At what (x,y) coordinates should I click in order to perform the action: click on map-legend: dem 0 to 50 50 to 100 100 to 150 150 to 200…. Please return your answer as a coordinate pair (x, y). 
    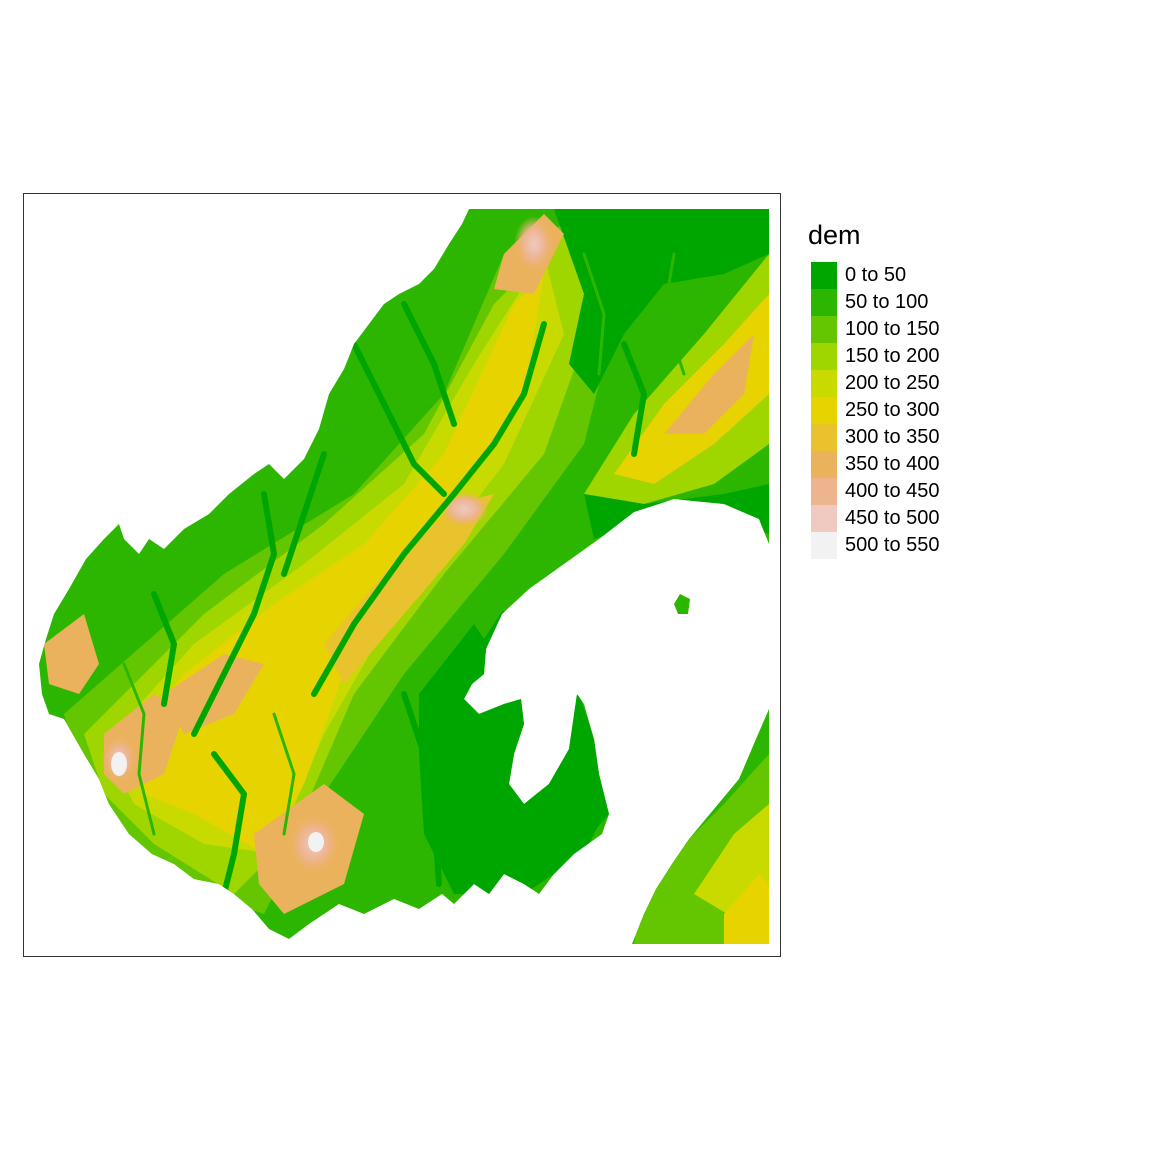
    Looking at the image, I should click on (956, 388).